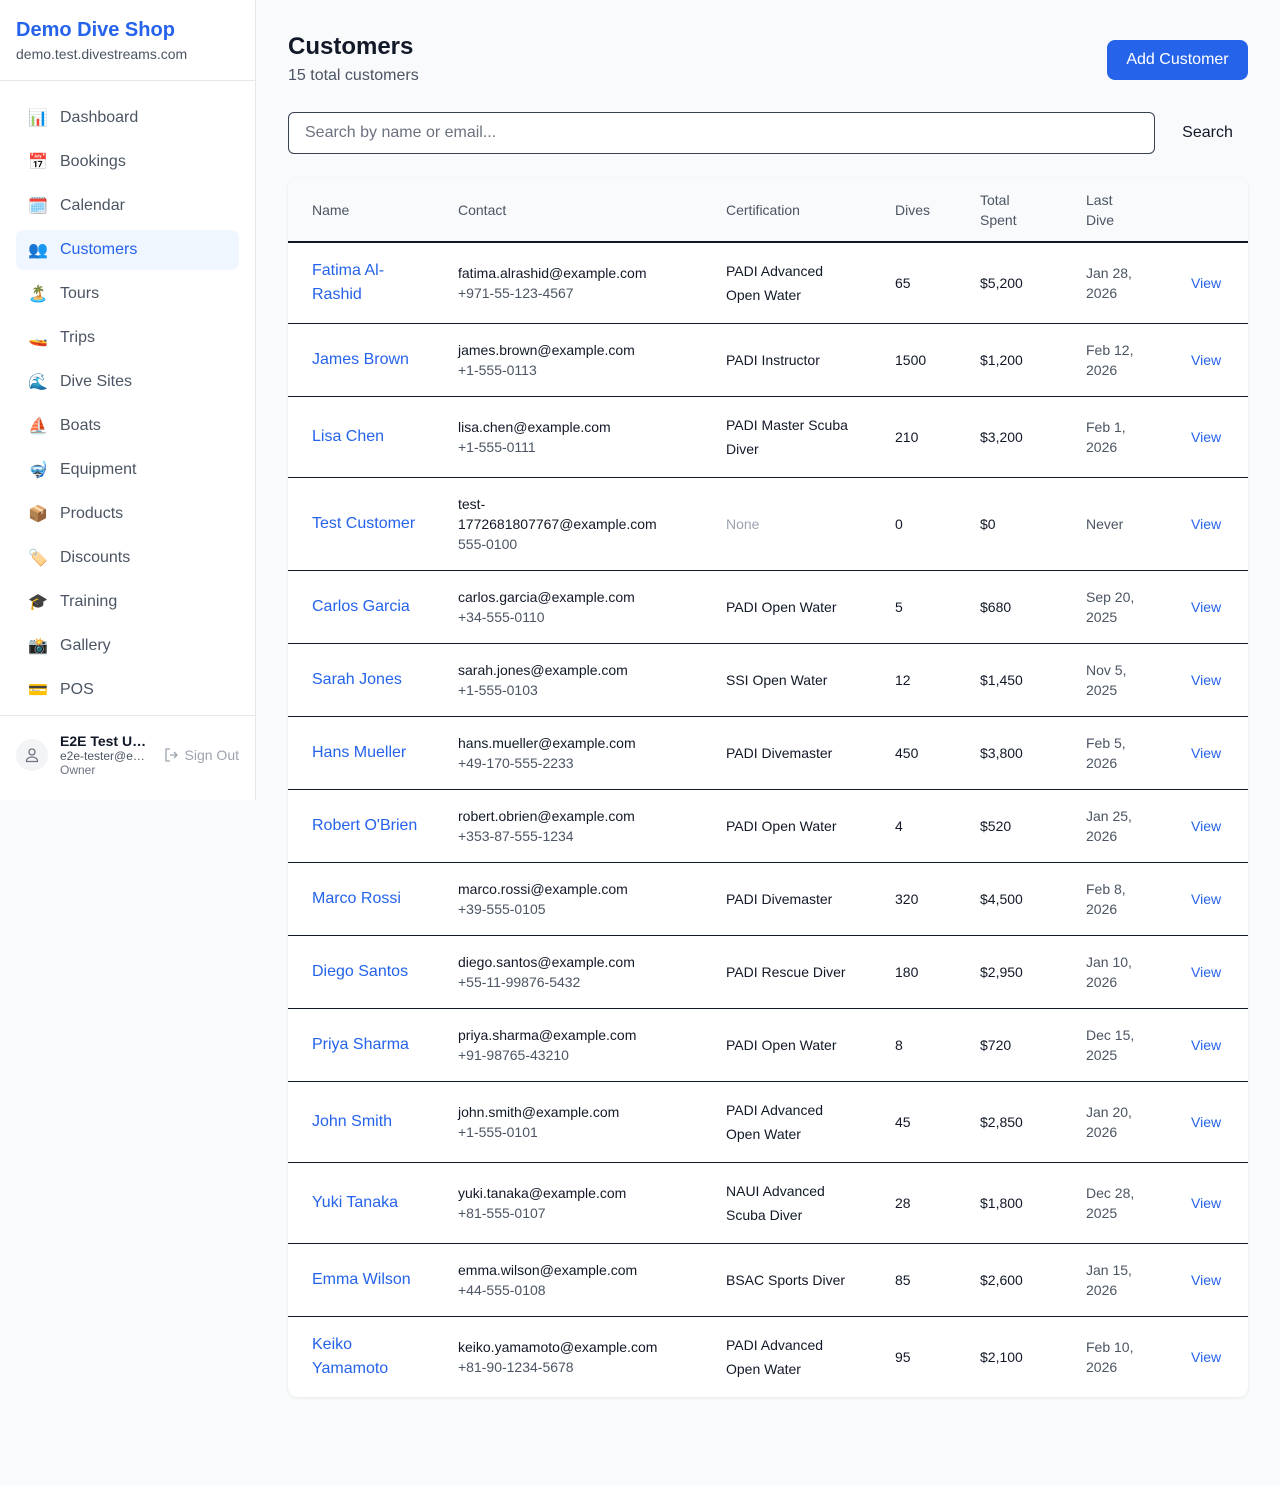  What do you see at coordinates (127, 558) in the screenshot?
I see `sidebar-item-discounts: 🏷️ Discounts` at bounding box center [127, 558].